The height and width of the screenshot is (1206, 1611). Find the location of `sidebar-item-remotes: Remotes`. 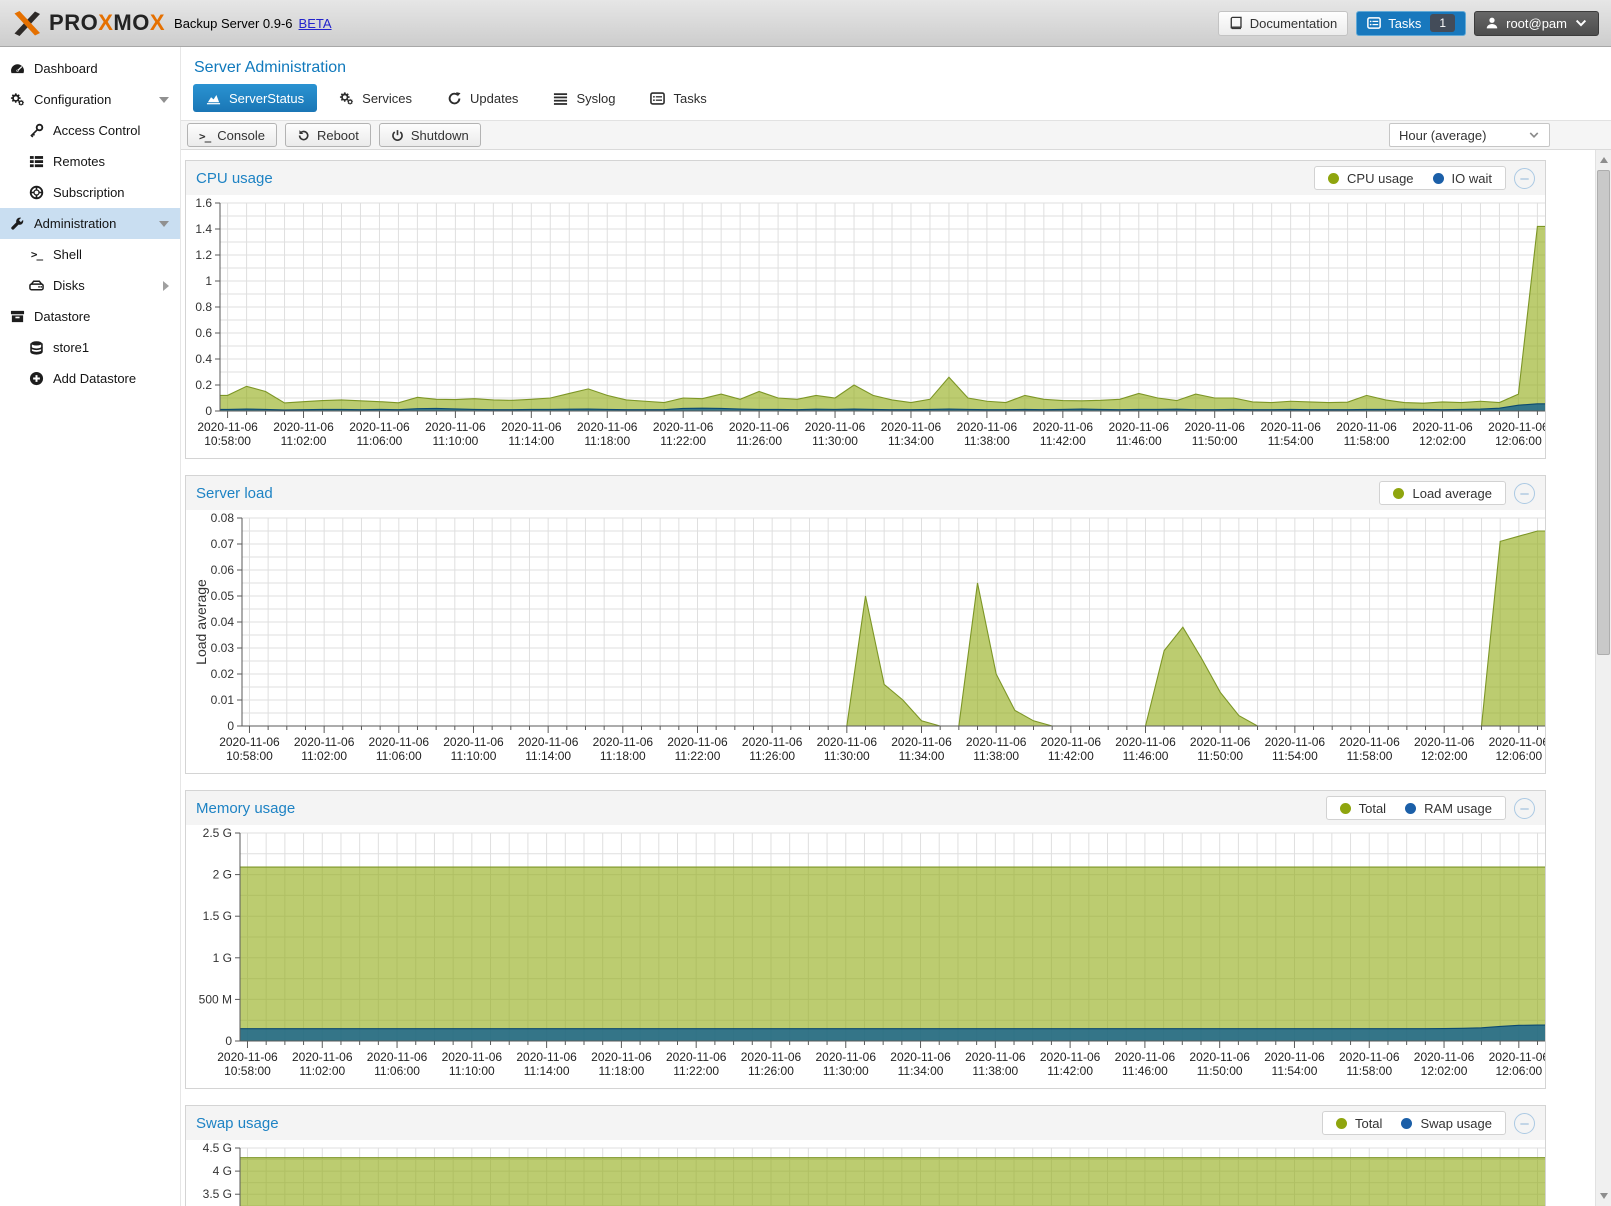

sidebar-item-remotes: Remotes is located at coordinates (90, 161).